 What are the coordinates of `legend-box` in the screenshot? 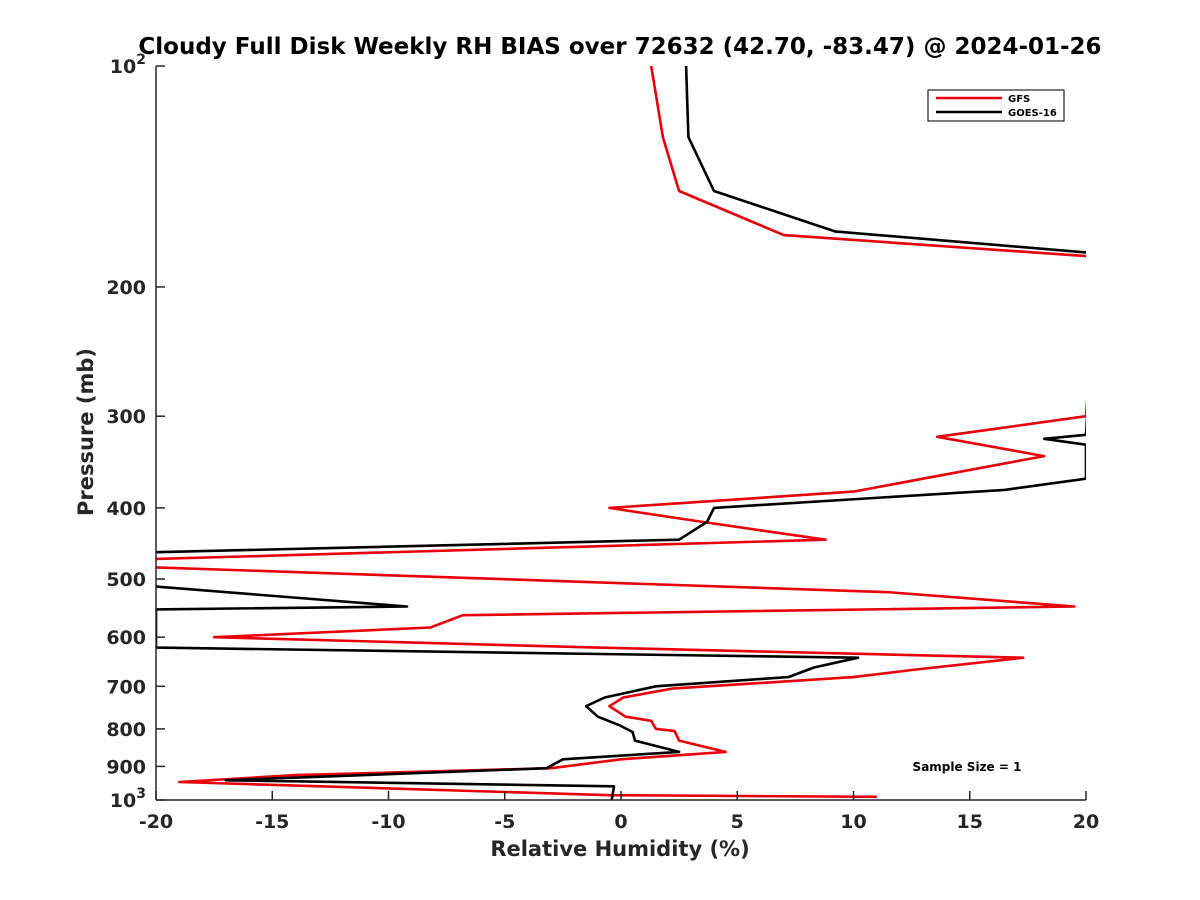 It's located at (996, 105).